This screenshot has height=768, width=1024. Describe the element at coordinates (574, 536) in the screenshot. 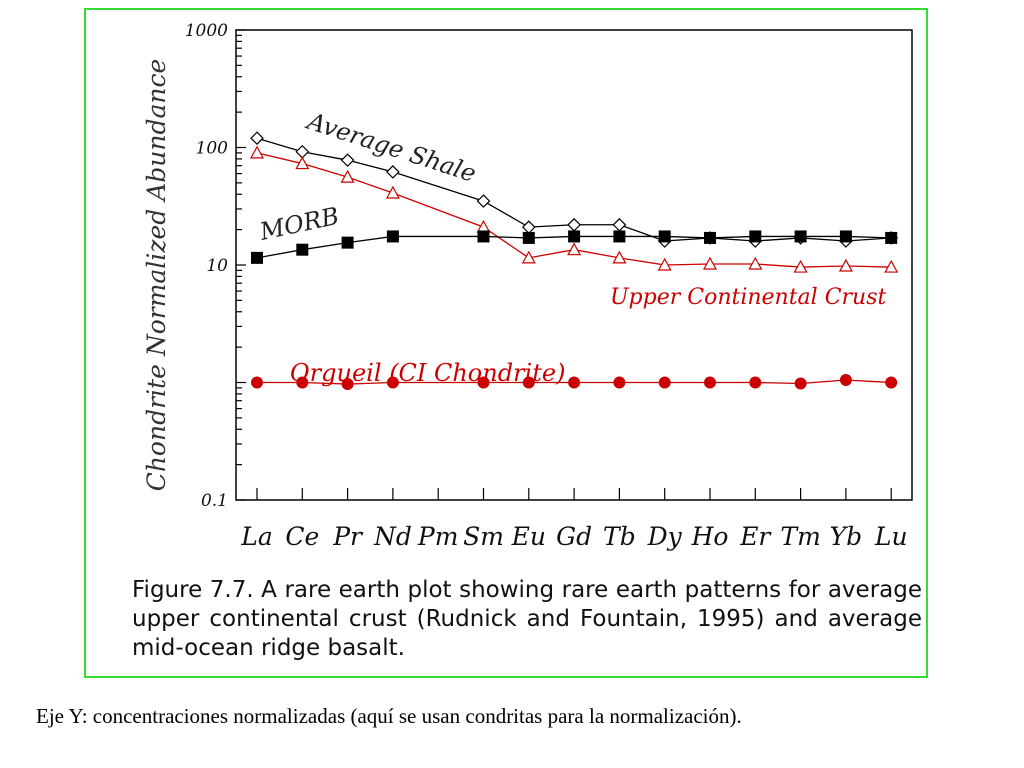

I see `x-tick-label-gd: Gd` at that location.